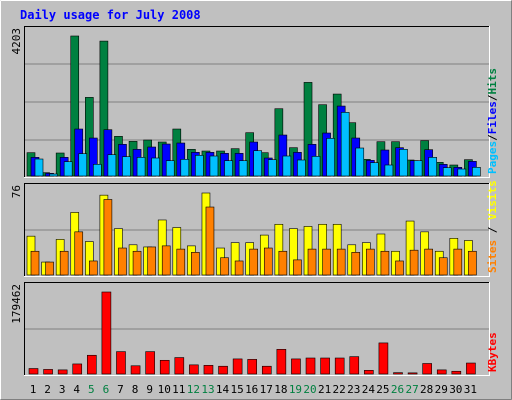  I want to click on x-tick-label: 1, so click(33, 389).